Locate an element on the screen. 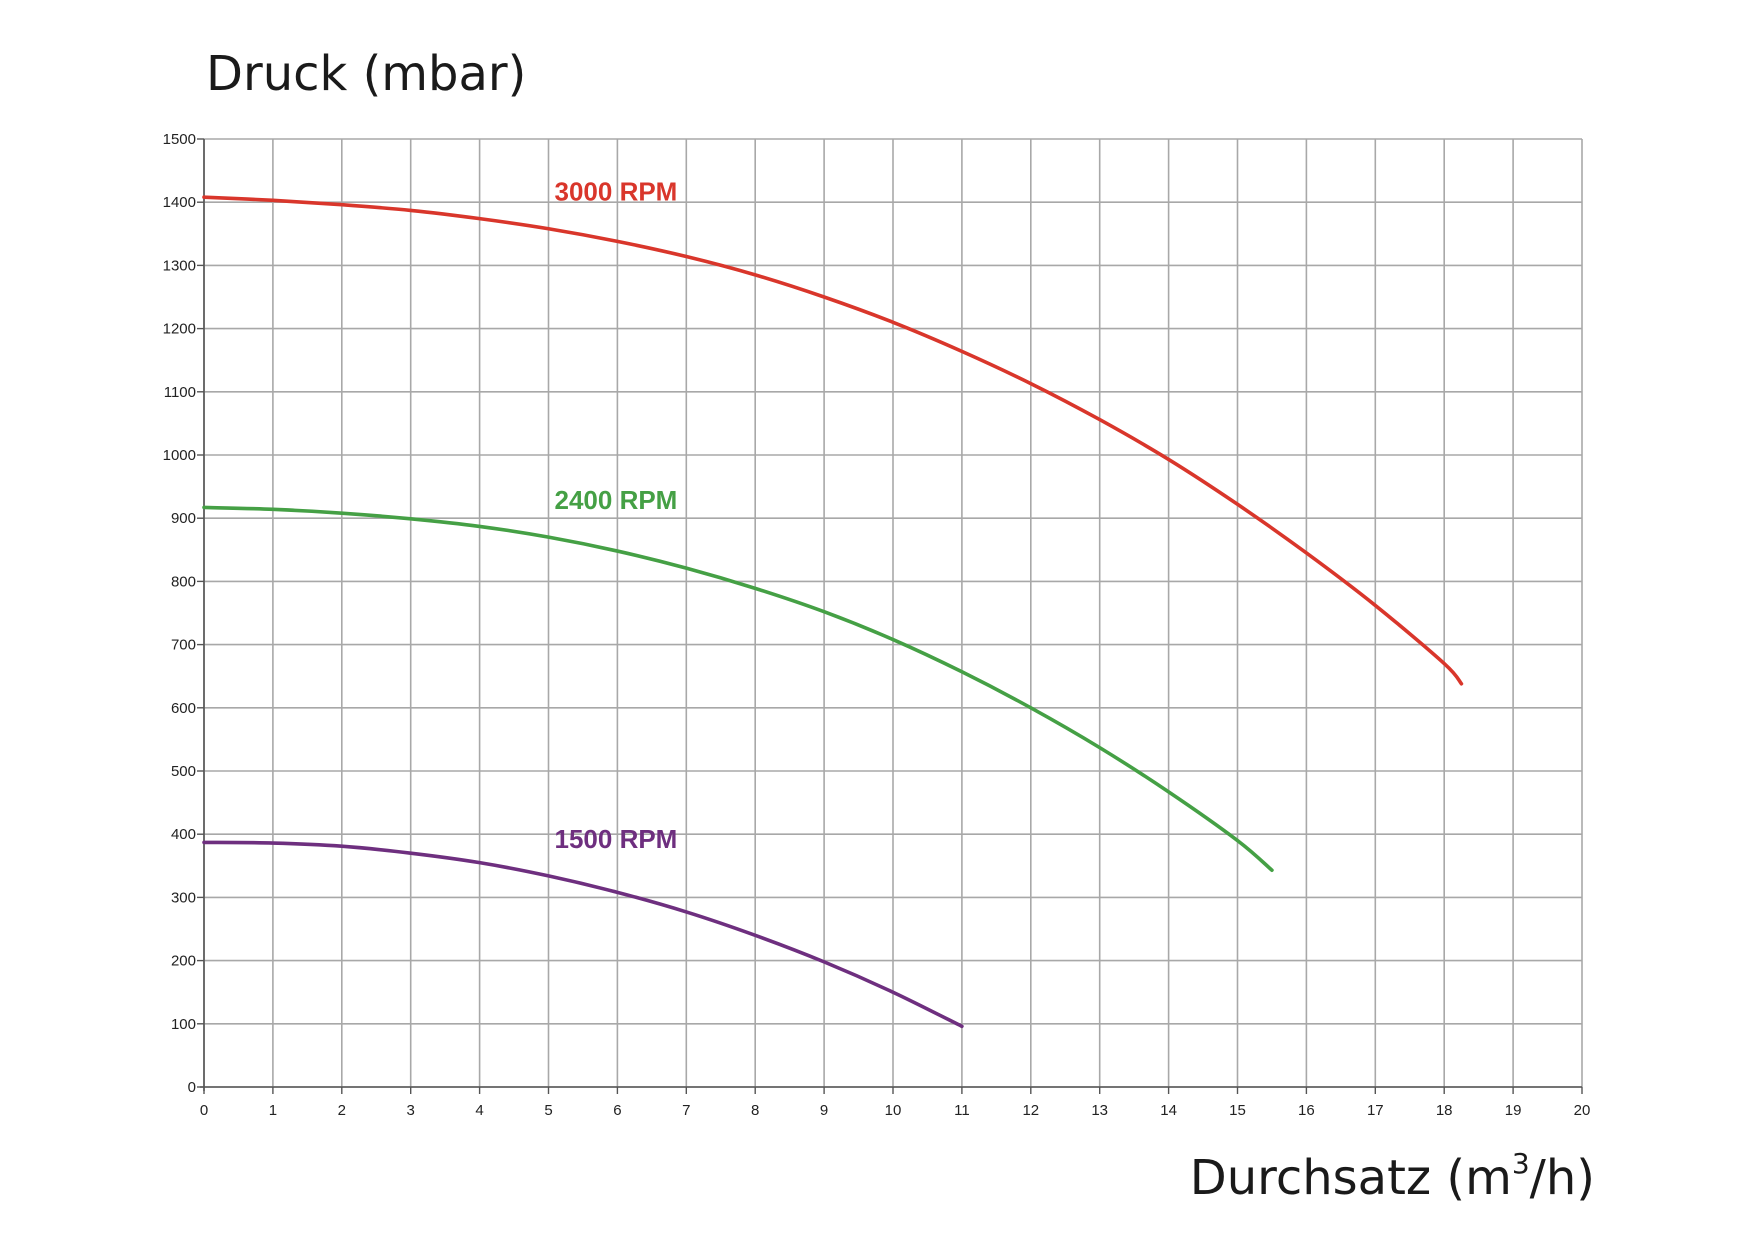 The image size is (1755, 1236). y-tick-label: 300 is located at coordinates (183, 897).